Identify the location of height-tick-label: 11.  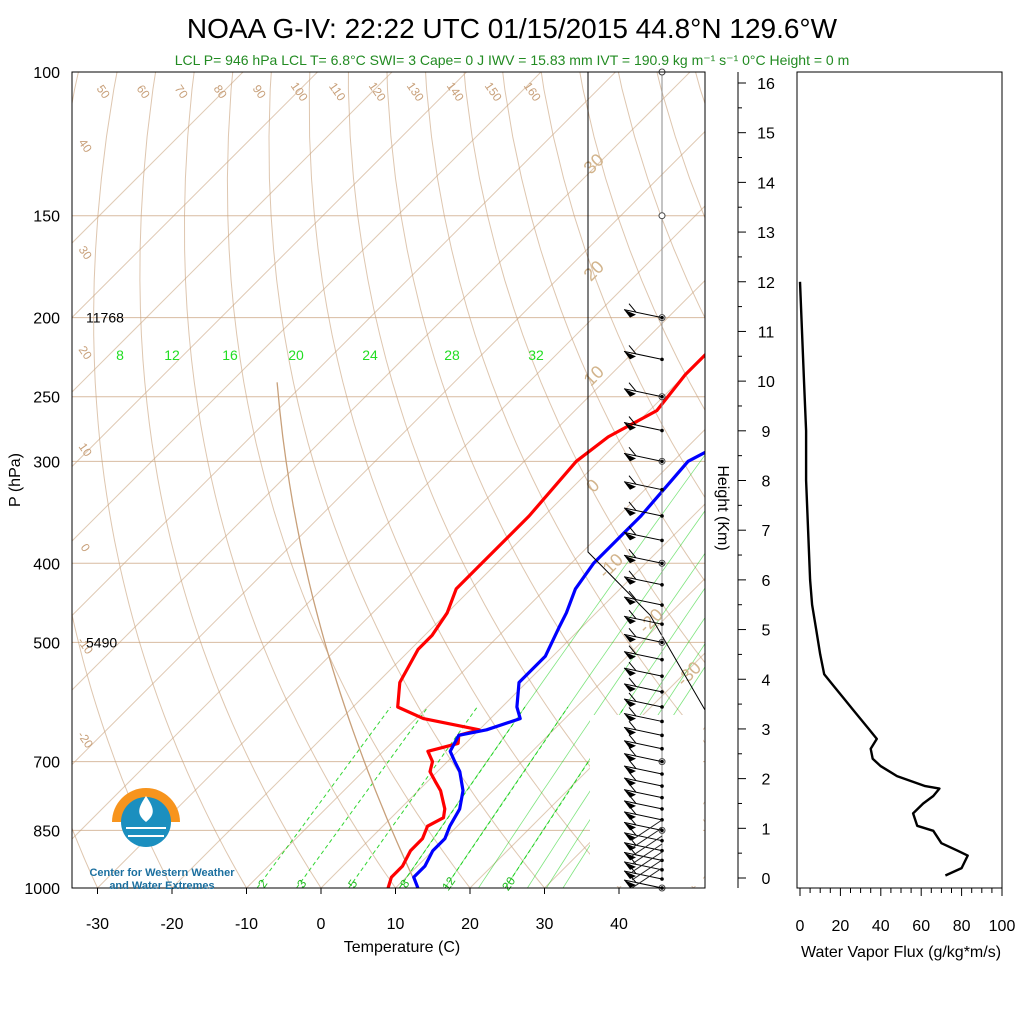
(766, 332).